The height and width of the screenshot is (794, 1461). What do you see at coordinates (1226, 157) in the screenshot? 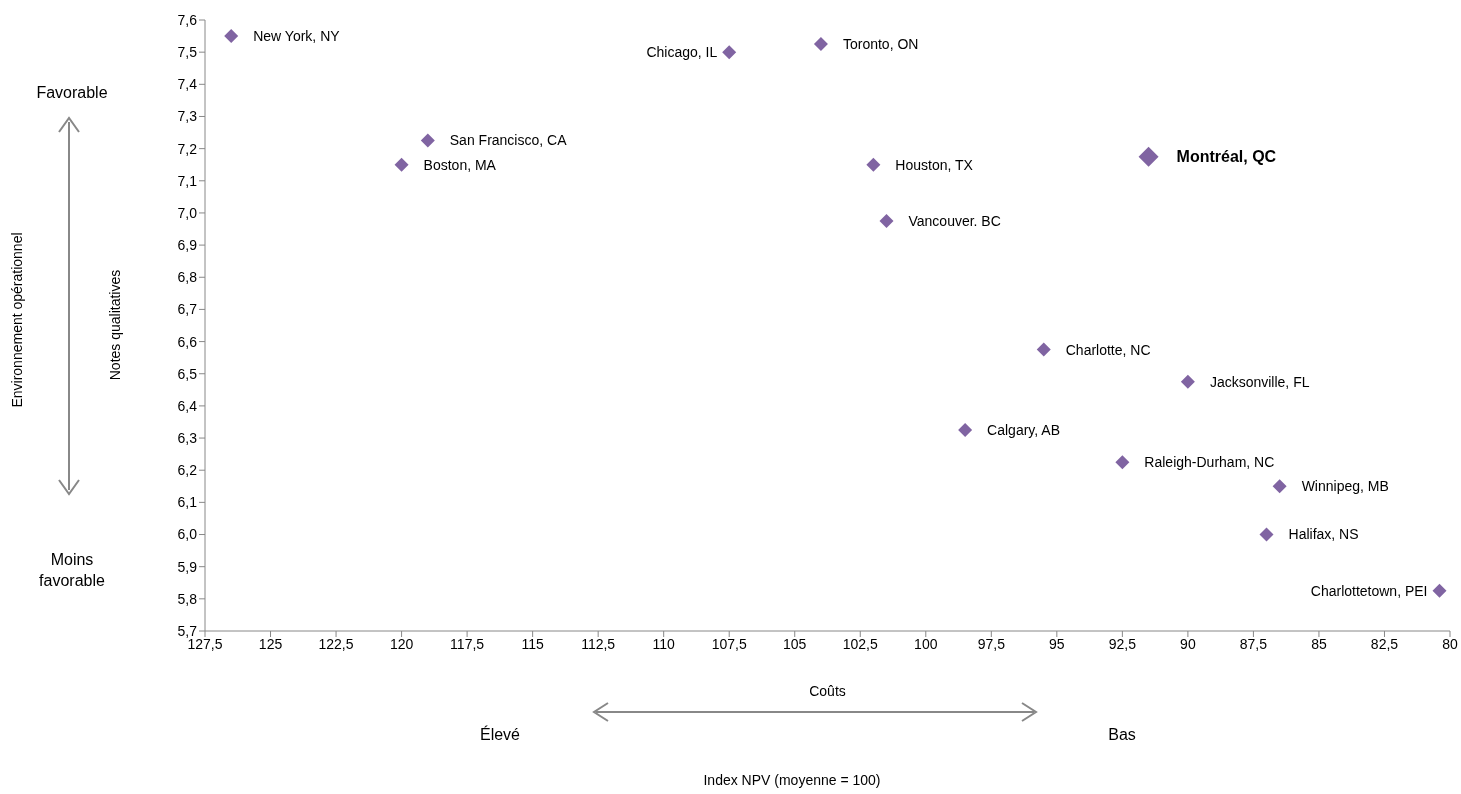
I see `annotation: Montréal, QC` at bounding box center [1226, 157].